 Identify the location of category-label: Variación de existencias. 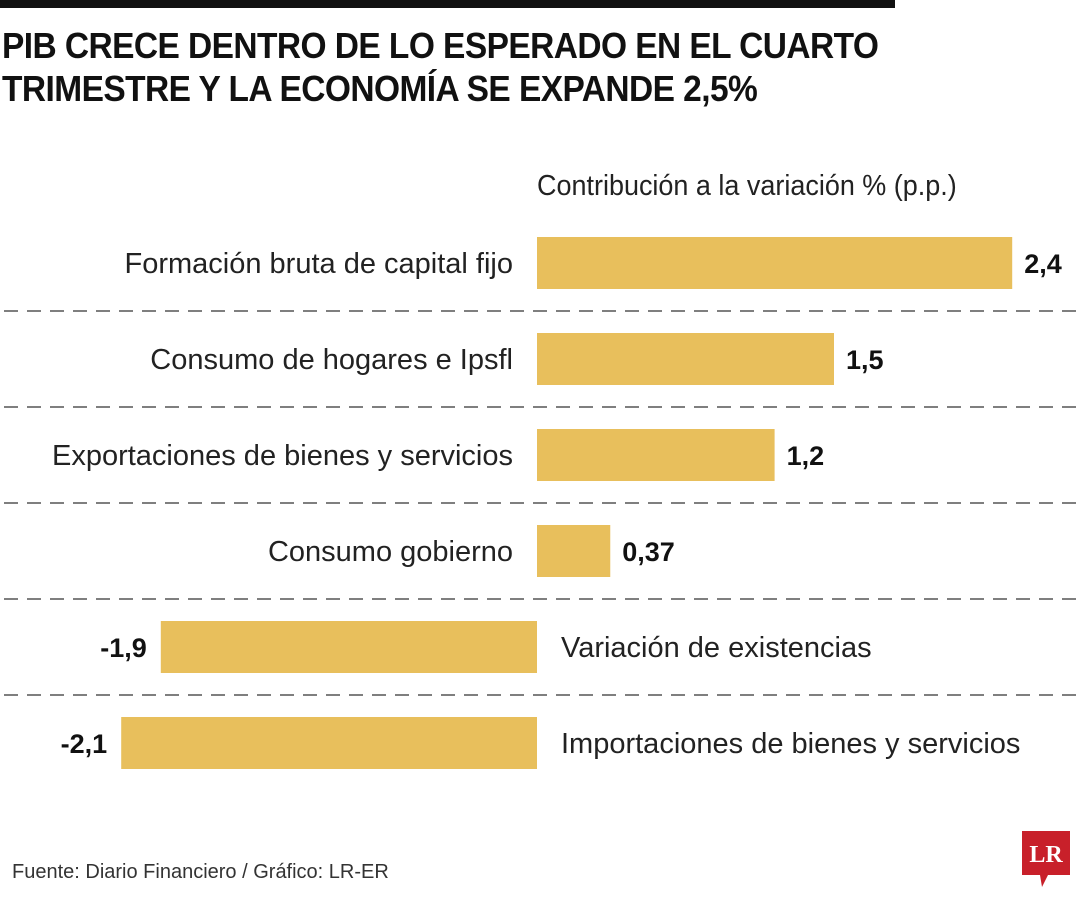
(716, 648).